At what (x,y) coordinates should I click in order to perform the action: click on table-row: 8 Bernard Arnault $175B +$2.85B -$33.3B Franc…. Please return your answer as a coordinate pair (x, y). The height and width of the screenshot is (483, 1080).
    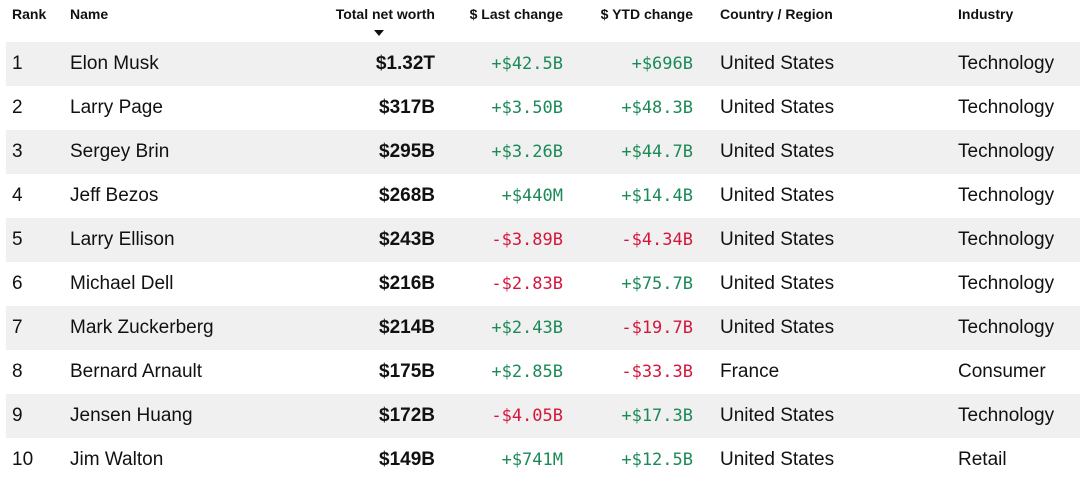
    Looking at the image, I should click on (543, 372).